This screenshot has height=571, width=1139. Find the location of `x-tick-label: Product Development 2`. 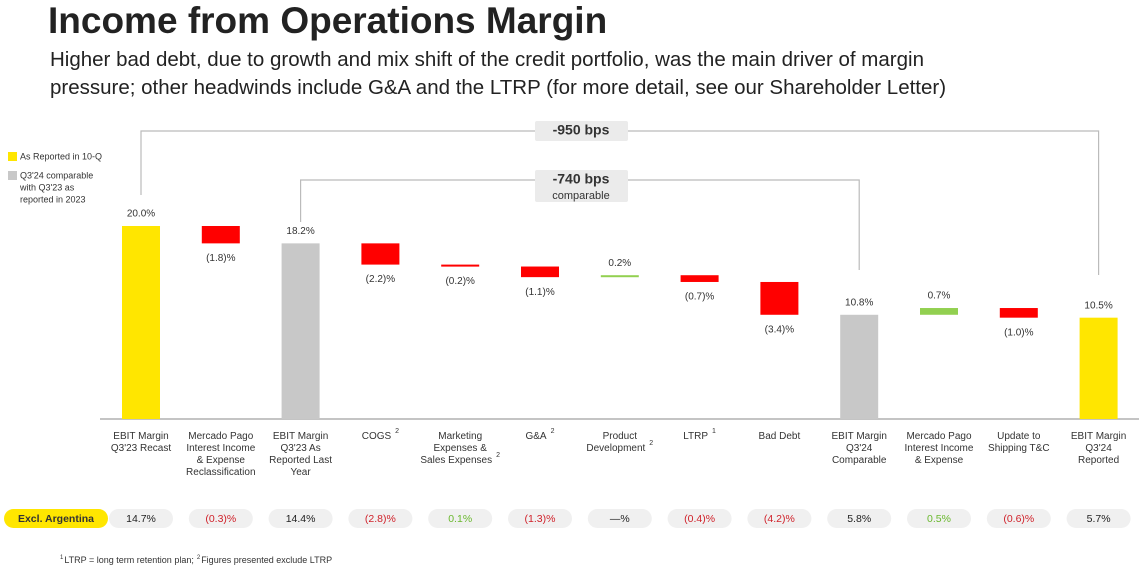

x-tick-label: Product Development 2 is located at coordinates (619, 442).